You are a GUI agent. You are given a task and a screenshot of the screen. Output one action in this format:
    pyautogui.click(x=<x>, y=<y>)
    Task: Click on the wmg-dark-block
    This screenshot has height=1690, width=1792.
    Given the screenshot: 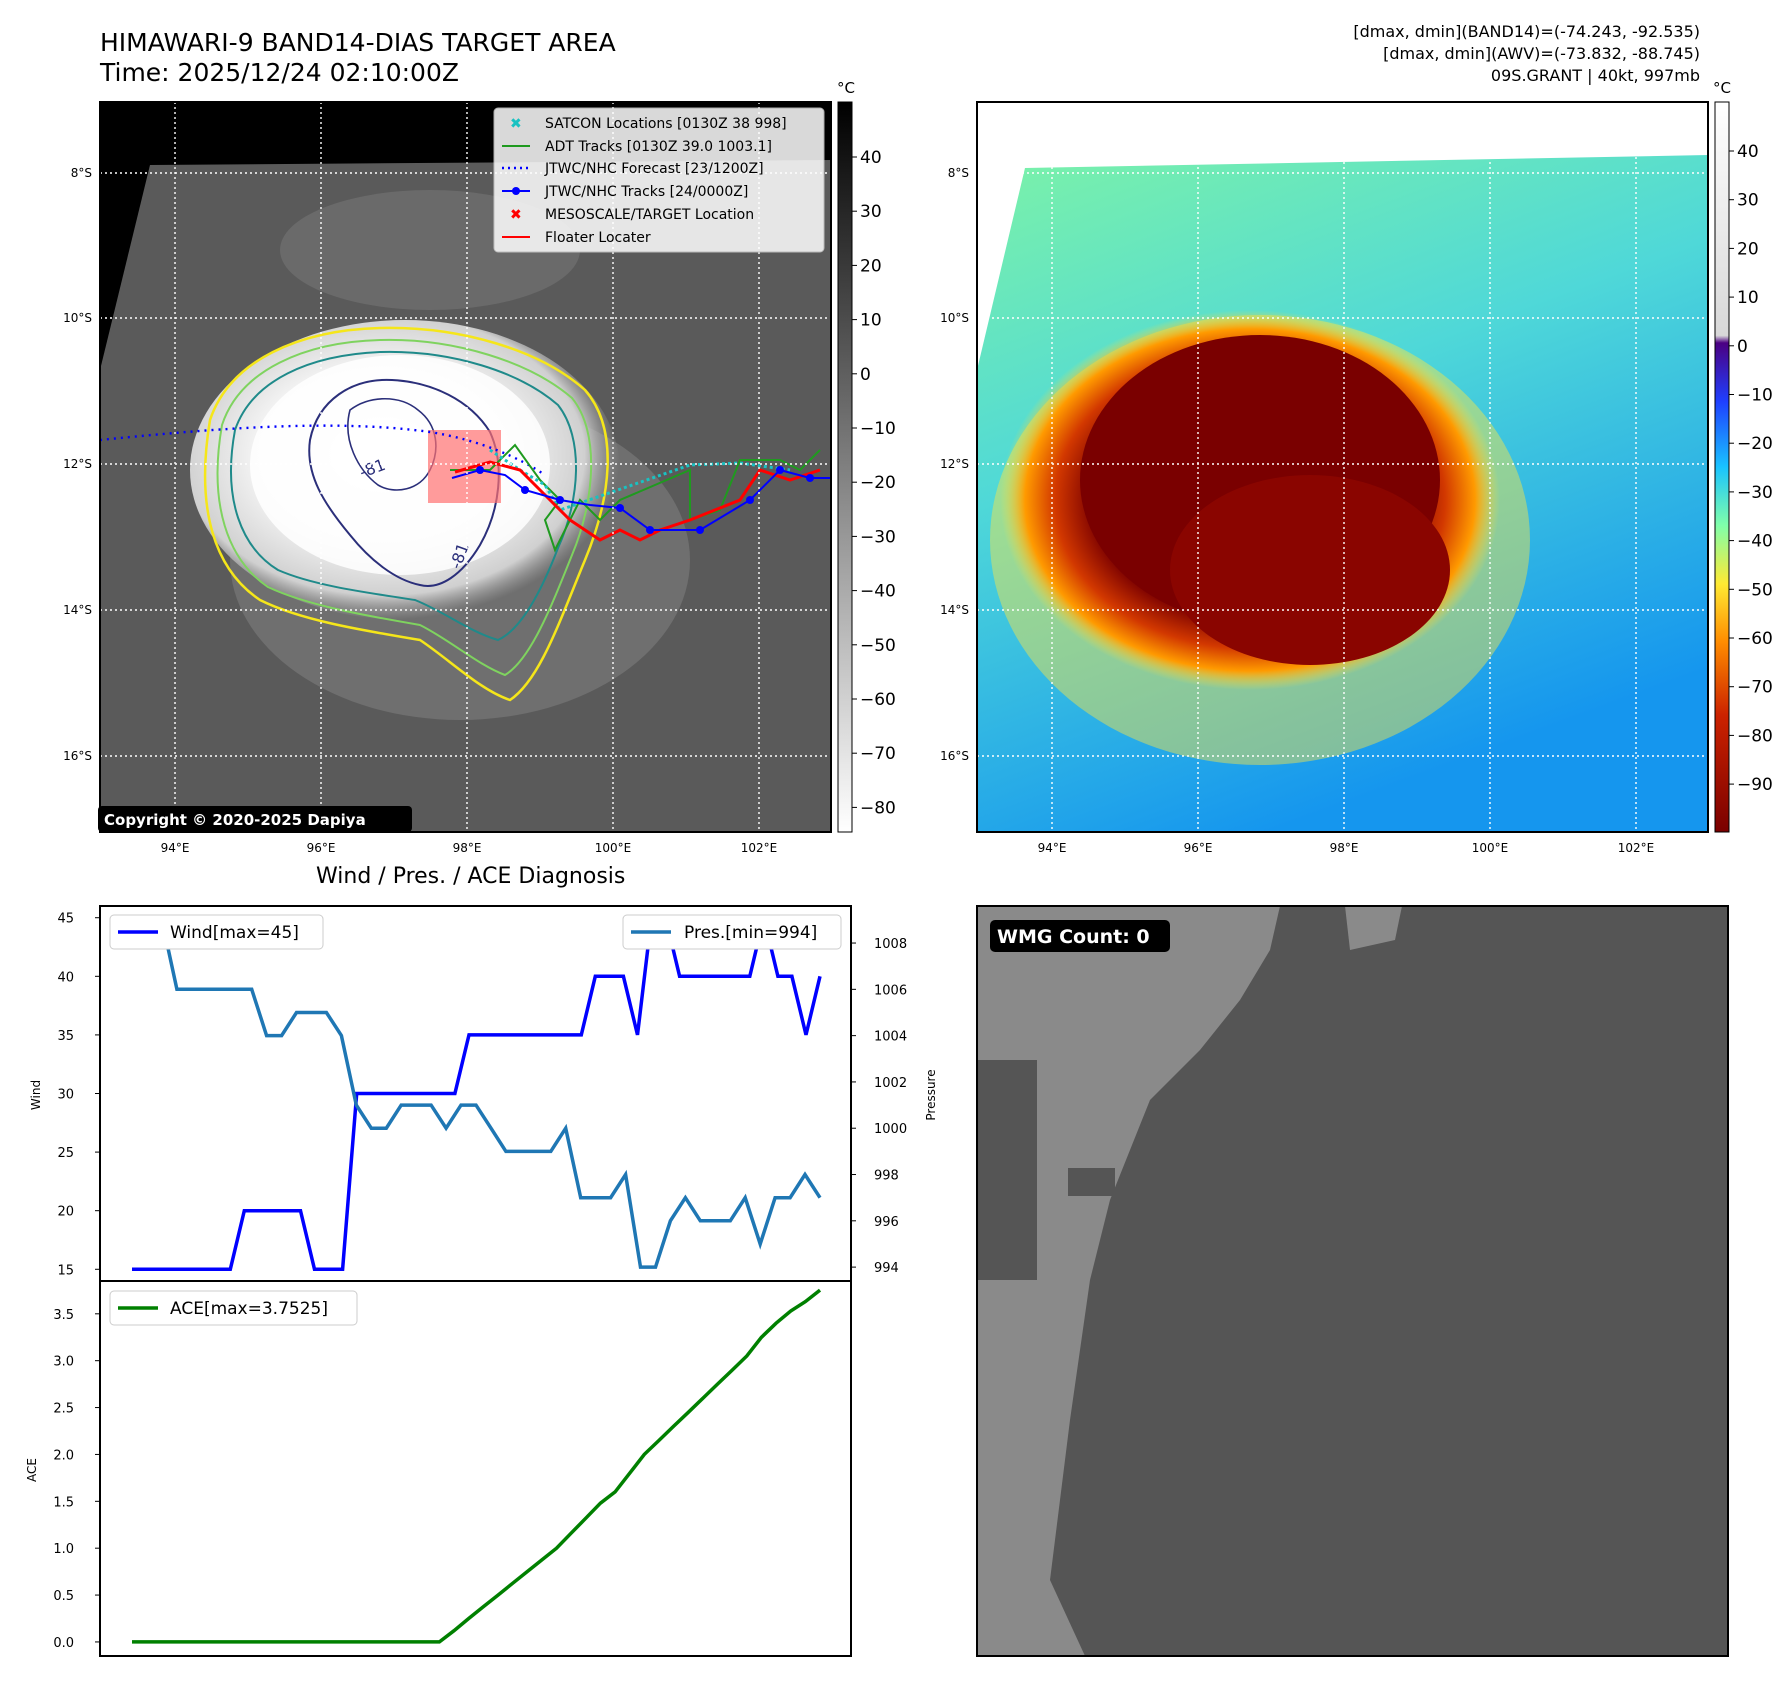 What is the action you would take?
    pyautogui.click(x=1007, y=1170)
    